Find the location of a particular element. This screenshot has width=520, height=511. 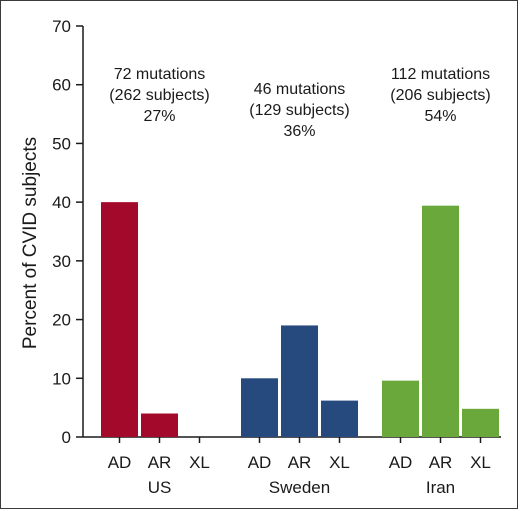

y-tick-label: 30 is located at coordinates (61, 261).